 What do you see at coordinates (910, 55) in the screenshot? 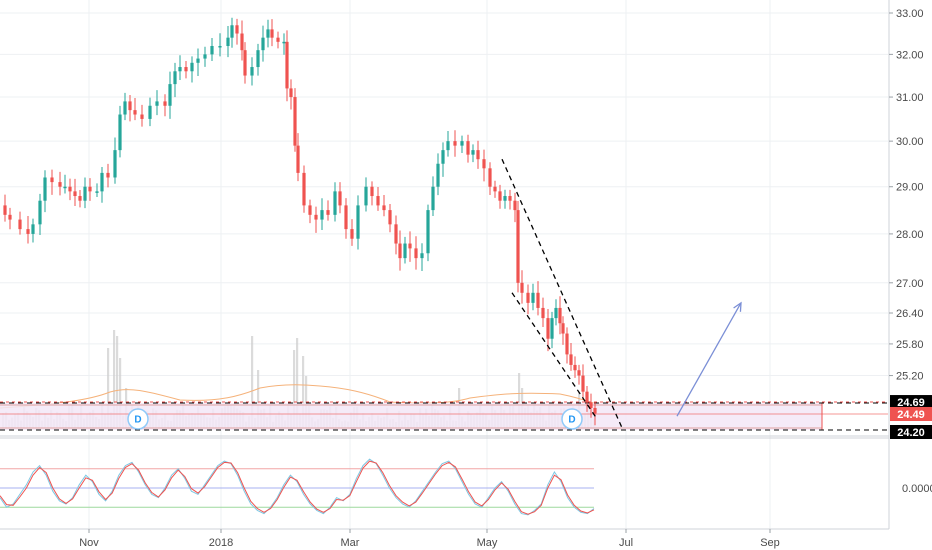
I see `price-tick-label: 32.00` at bounding box center [910, 55].